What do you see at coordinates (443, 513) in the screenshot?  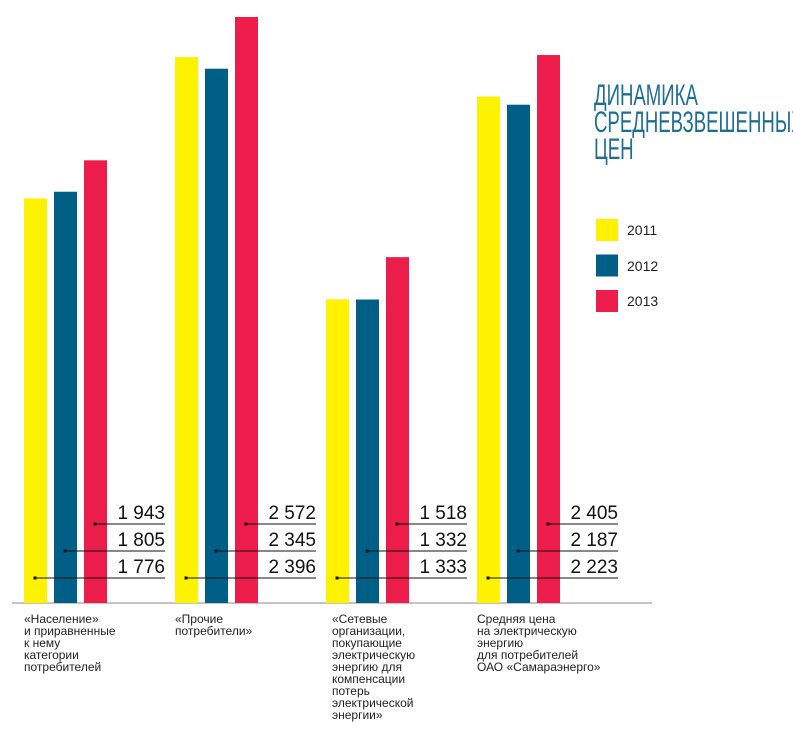 I see `value-label: 1 518` at bounding box center [443, 513].